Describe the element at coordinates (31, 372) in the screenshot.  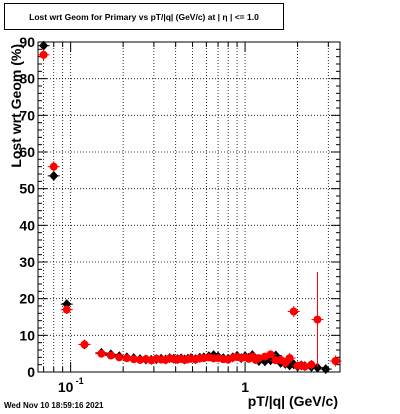
I see `y-tick-label: 0` at that location.